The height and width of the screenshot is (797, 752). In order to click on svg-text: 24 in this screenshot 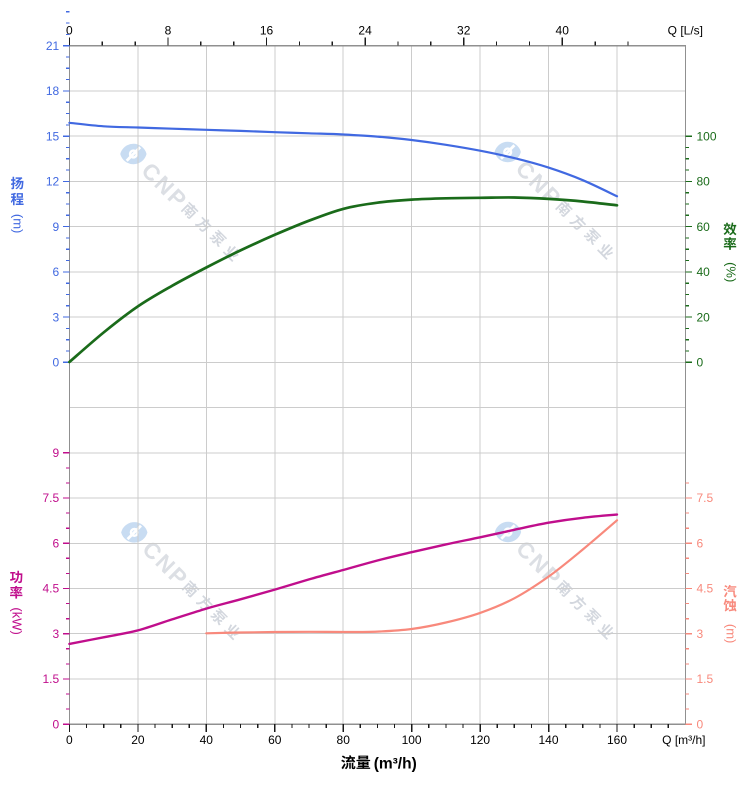, I will do `click(365, 31)`.